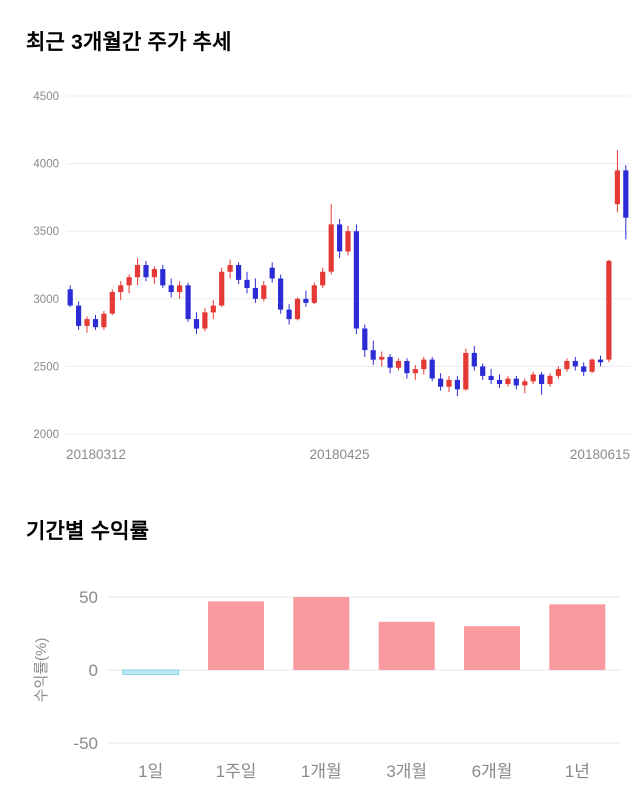 The width and height of the screenshot is (640, 810). Describe the element at coordinates (46, 435) in the screenshot. I see `price-y-tick-label: 2000` at that location.